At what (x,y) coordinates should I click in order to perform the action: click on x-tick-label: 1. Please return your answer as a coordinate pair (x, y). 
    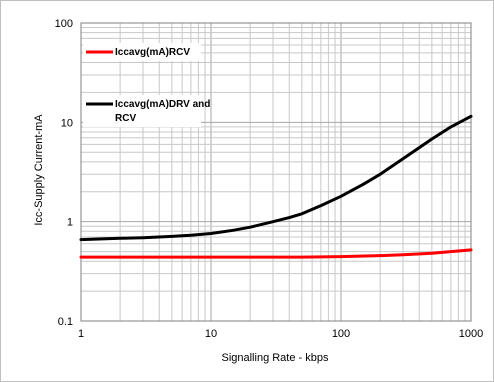
    Looking at the image, I should click on (81, 334).